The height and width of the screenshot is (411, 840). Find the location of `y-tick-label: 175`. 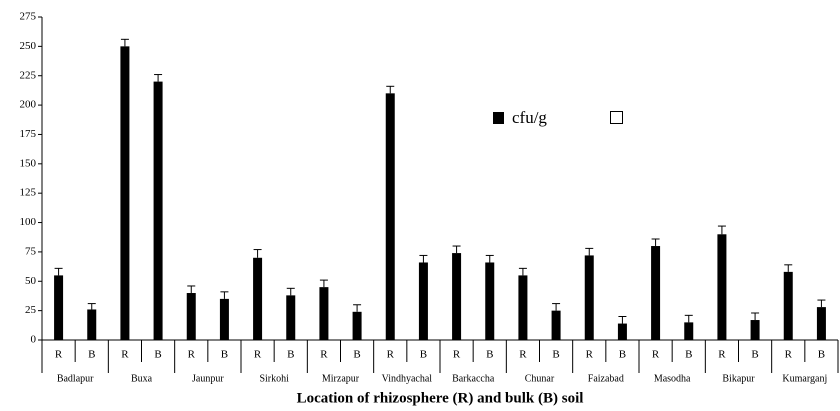

y-tick-label: 175 is located at coordinates (28, 134).